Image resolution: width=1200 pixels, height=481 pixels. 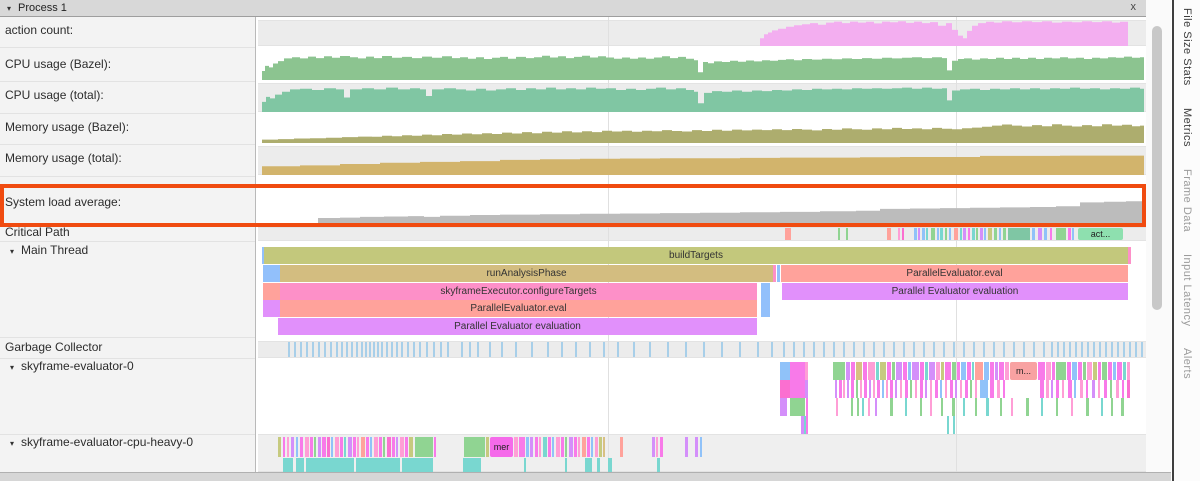 What do you see at coordinates (101, 442) in the screenshot?
I see `track-label-skyframe-evaluator-cpu-heavy-0: ▾ skyframe-evaluator-cpu-heavy-0` at bounding box center [101, 442].